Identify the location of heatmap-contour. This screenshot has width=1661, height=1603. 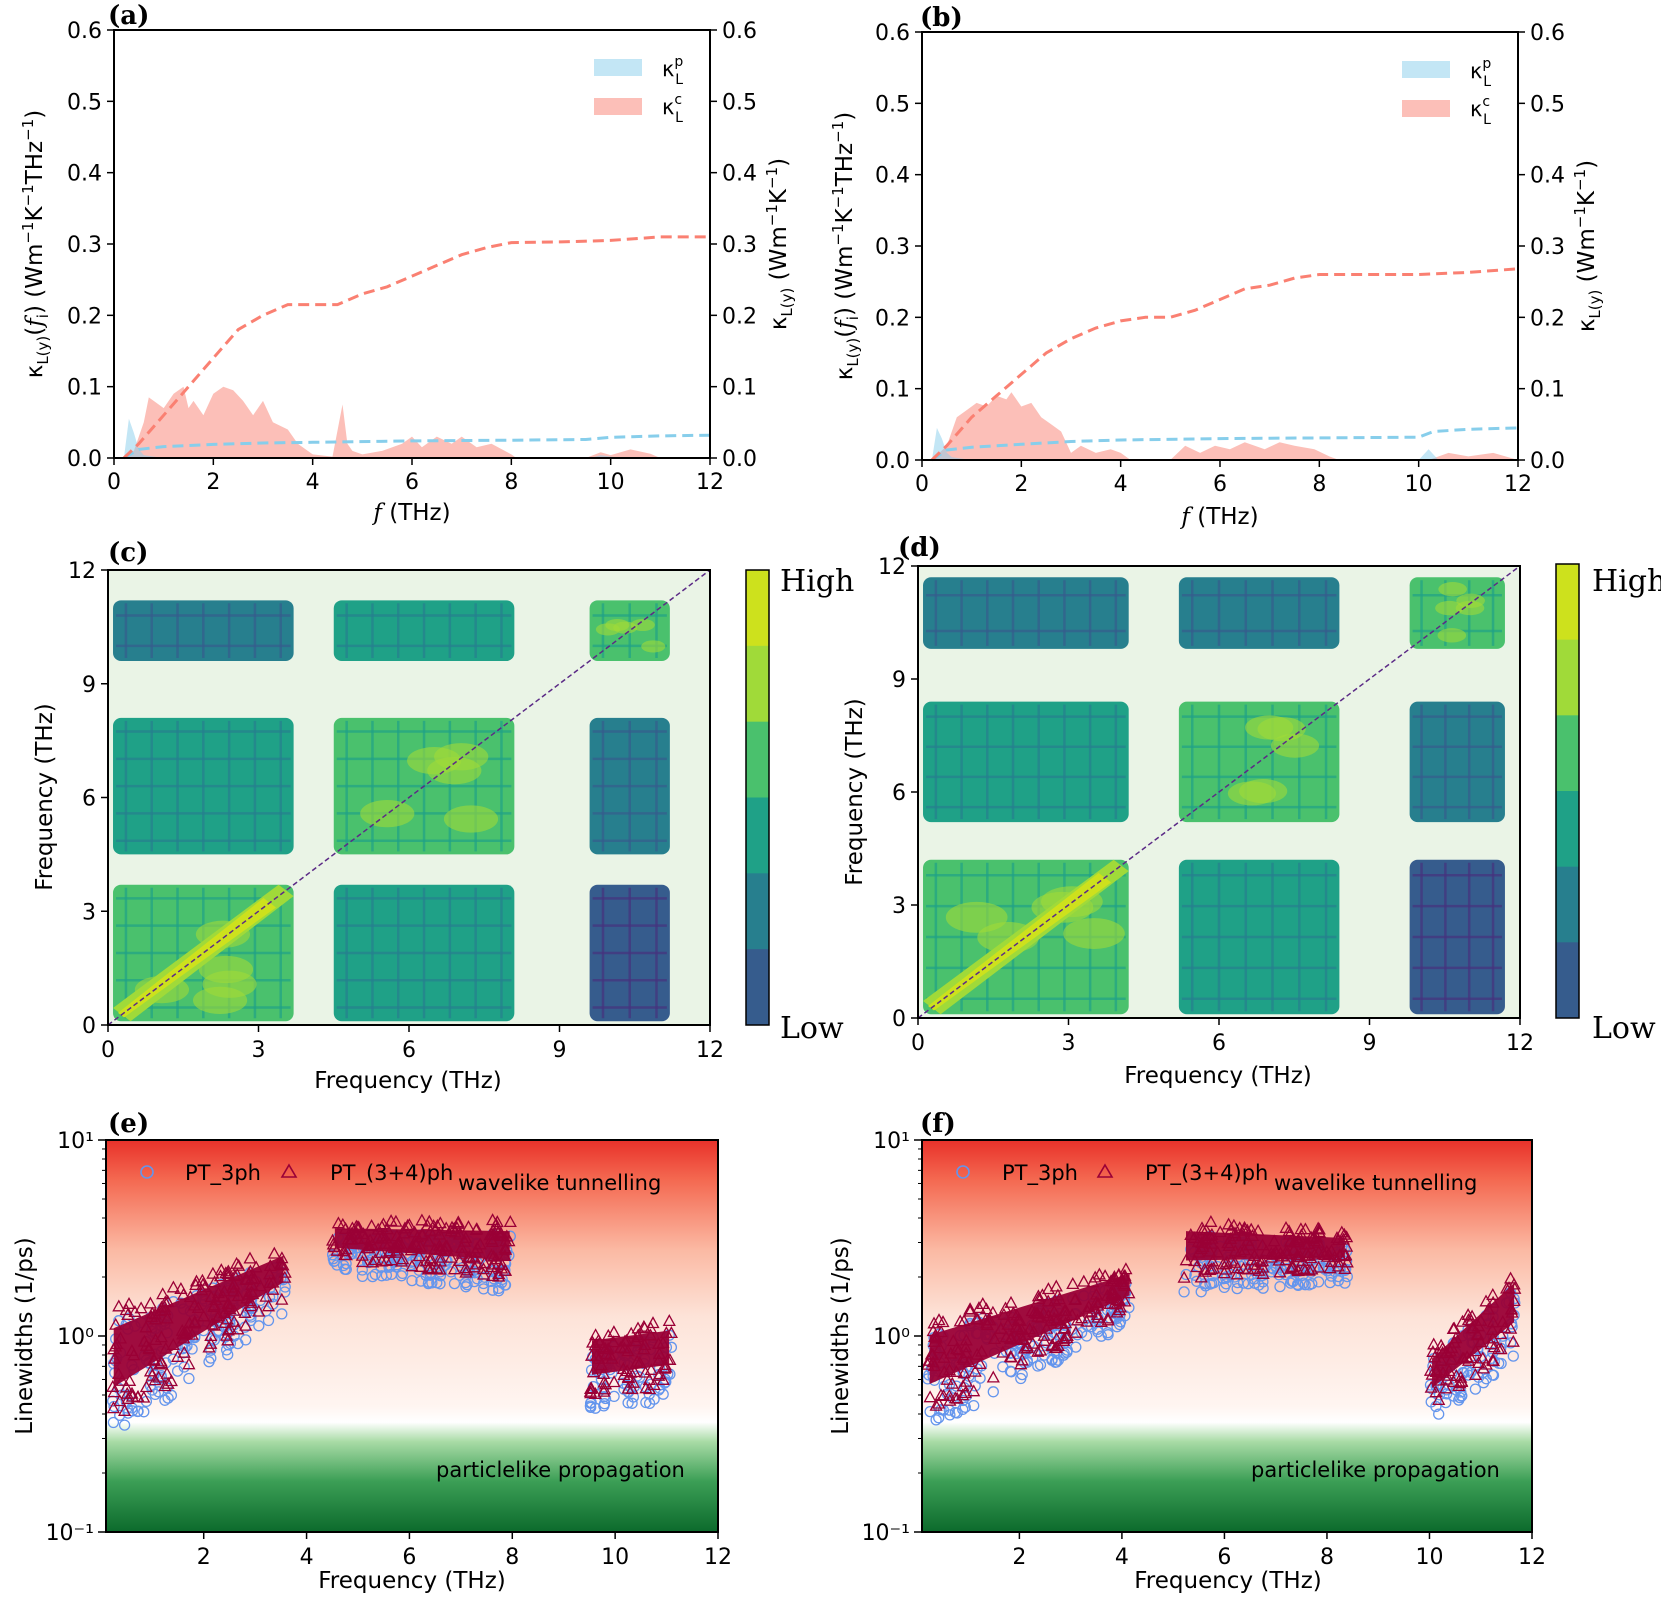
(434, 761).